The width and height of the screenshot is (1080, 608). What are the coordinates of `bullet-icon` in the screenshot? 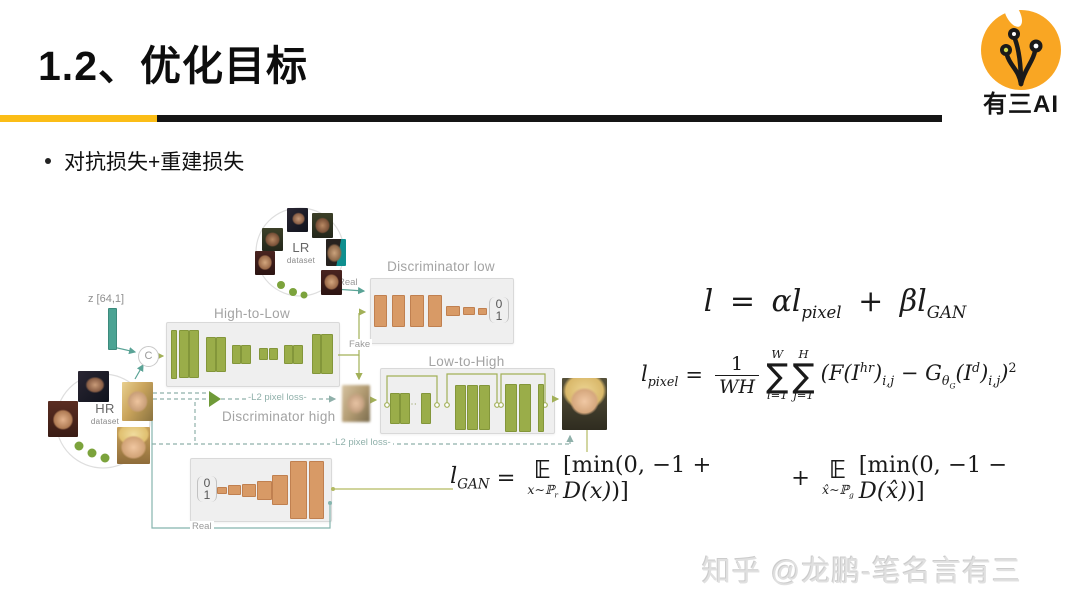 It's located at (48, 161).